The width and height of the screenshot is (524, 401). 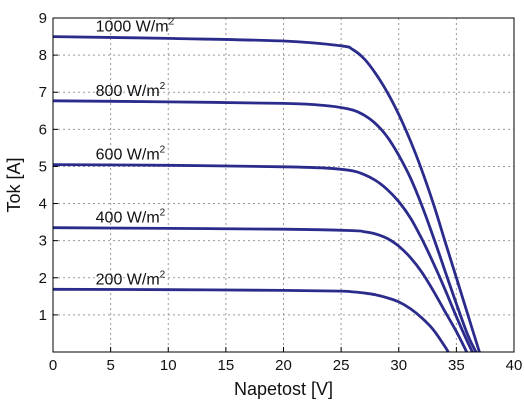 I want to click on y-tick-label: 7, so click(x=43, y=92).